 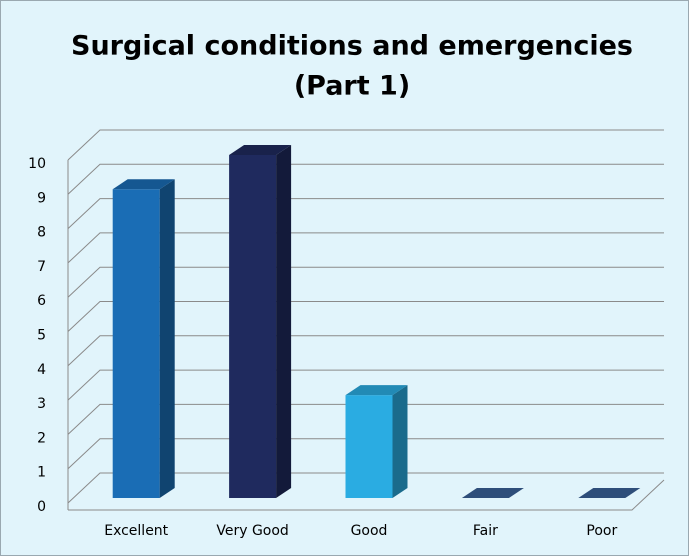 I want to click on x-tick-label: Excellent, so click(x=136, y=531).